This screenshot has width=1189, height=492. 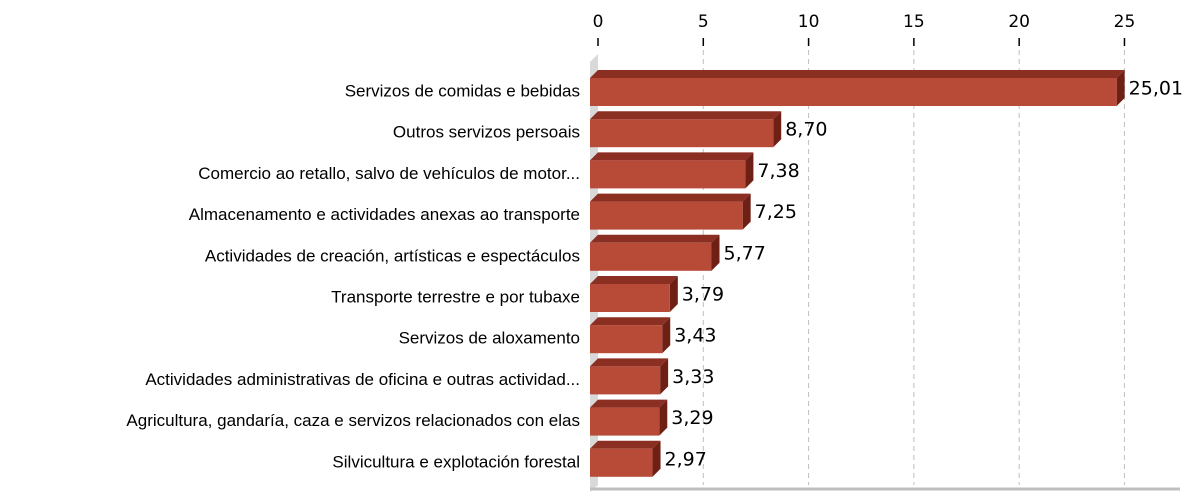 What do you see at coordinates (1019, 22) in the screenshot?
I see `x-tick-label: 20` at bounding box center [1019, 22].